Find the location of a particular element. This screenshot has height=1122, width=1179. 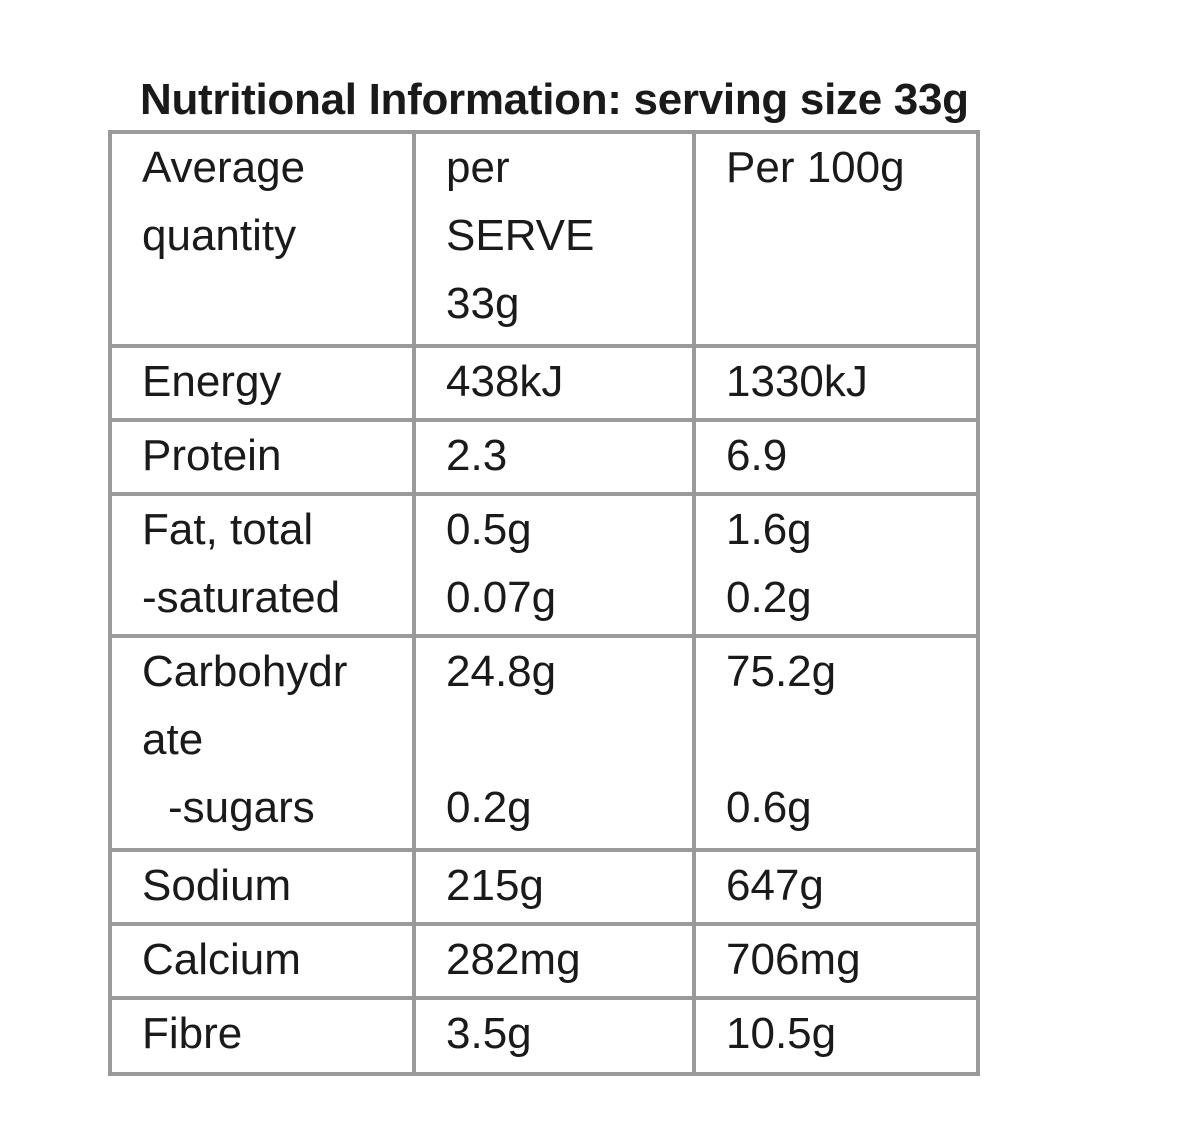

fat-saturated-per-serve: 0.07g is located at coordinates (501, 597).